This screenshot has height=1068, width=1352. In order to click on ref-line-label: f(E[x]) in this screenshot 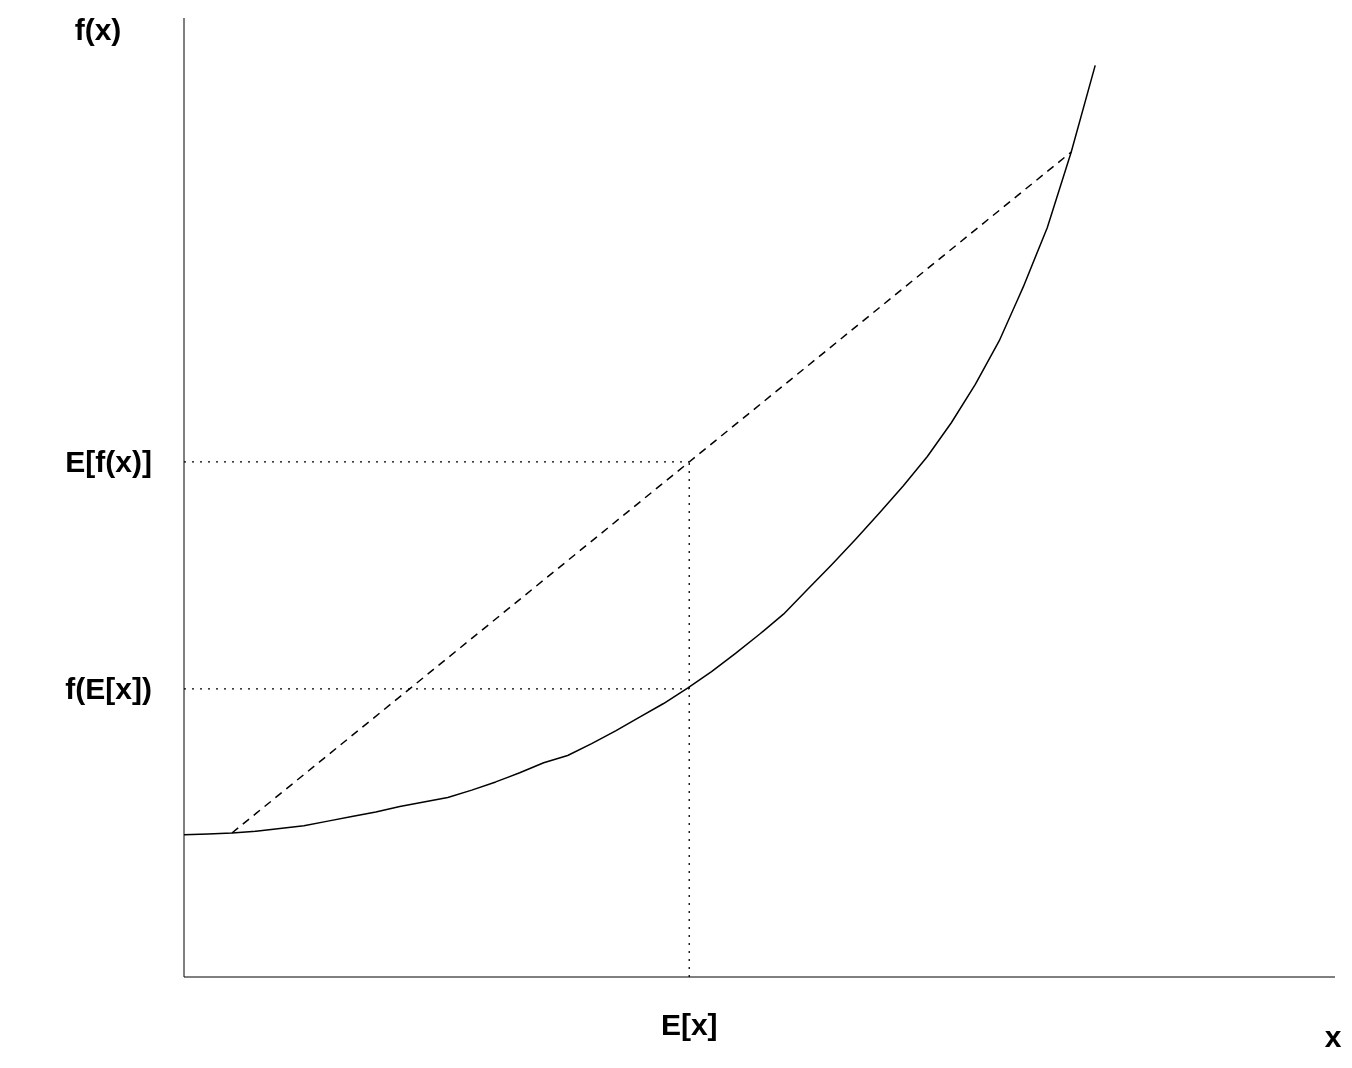, I will do `click(108, 688)`.